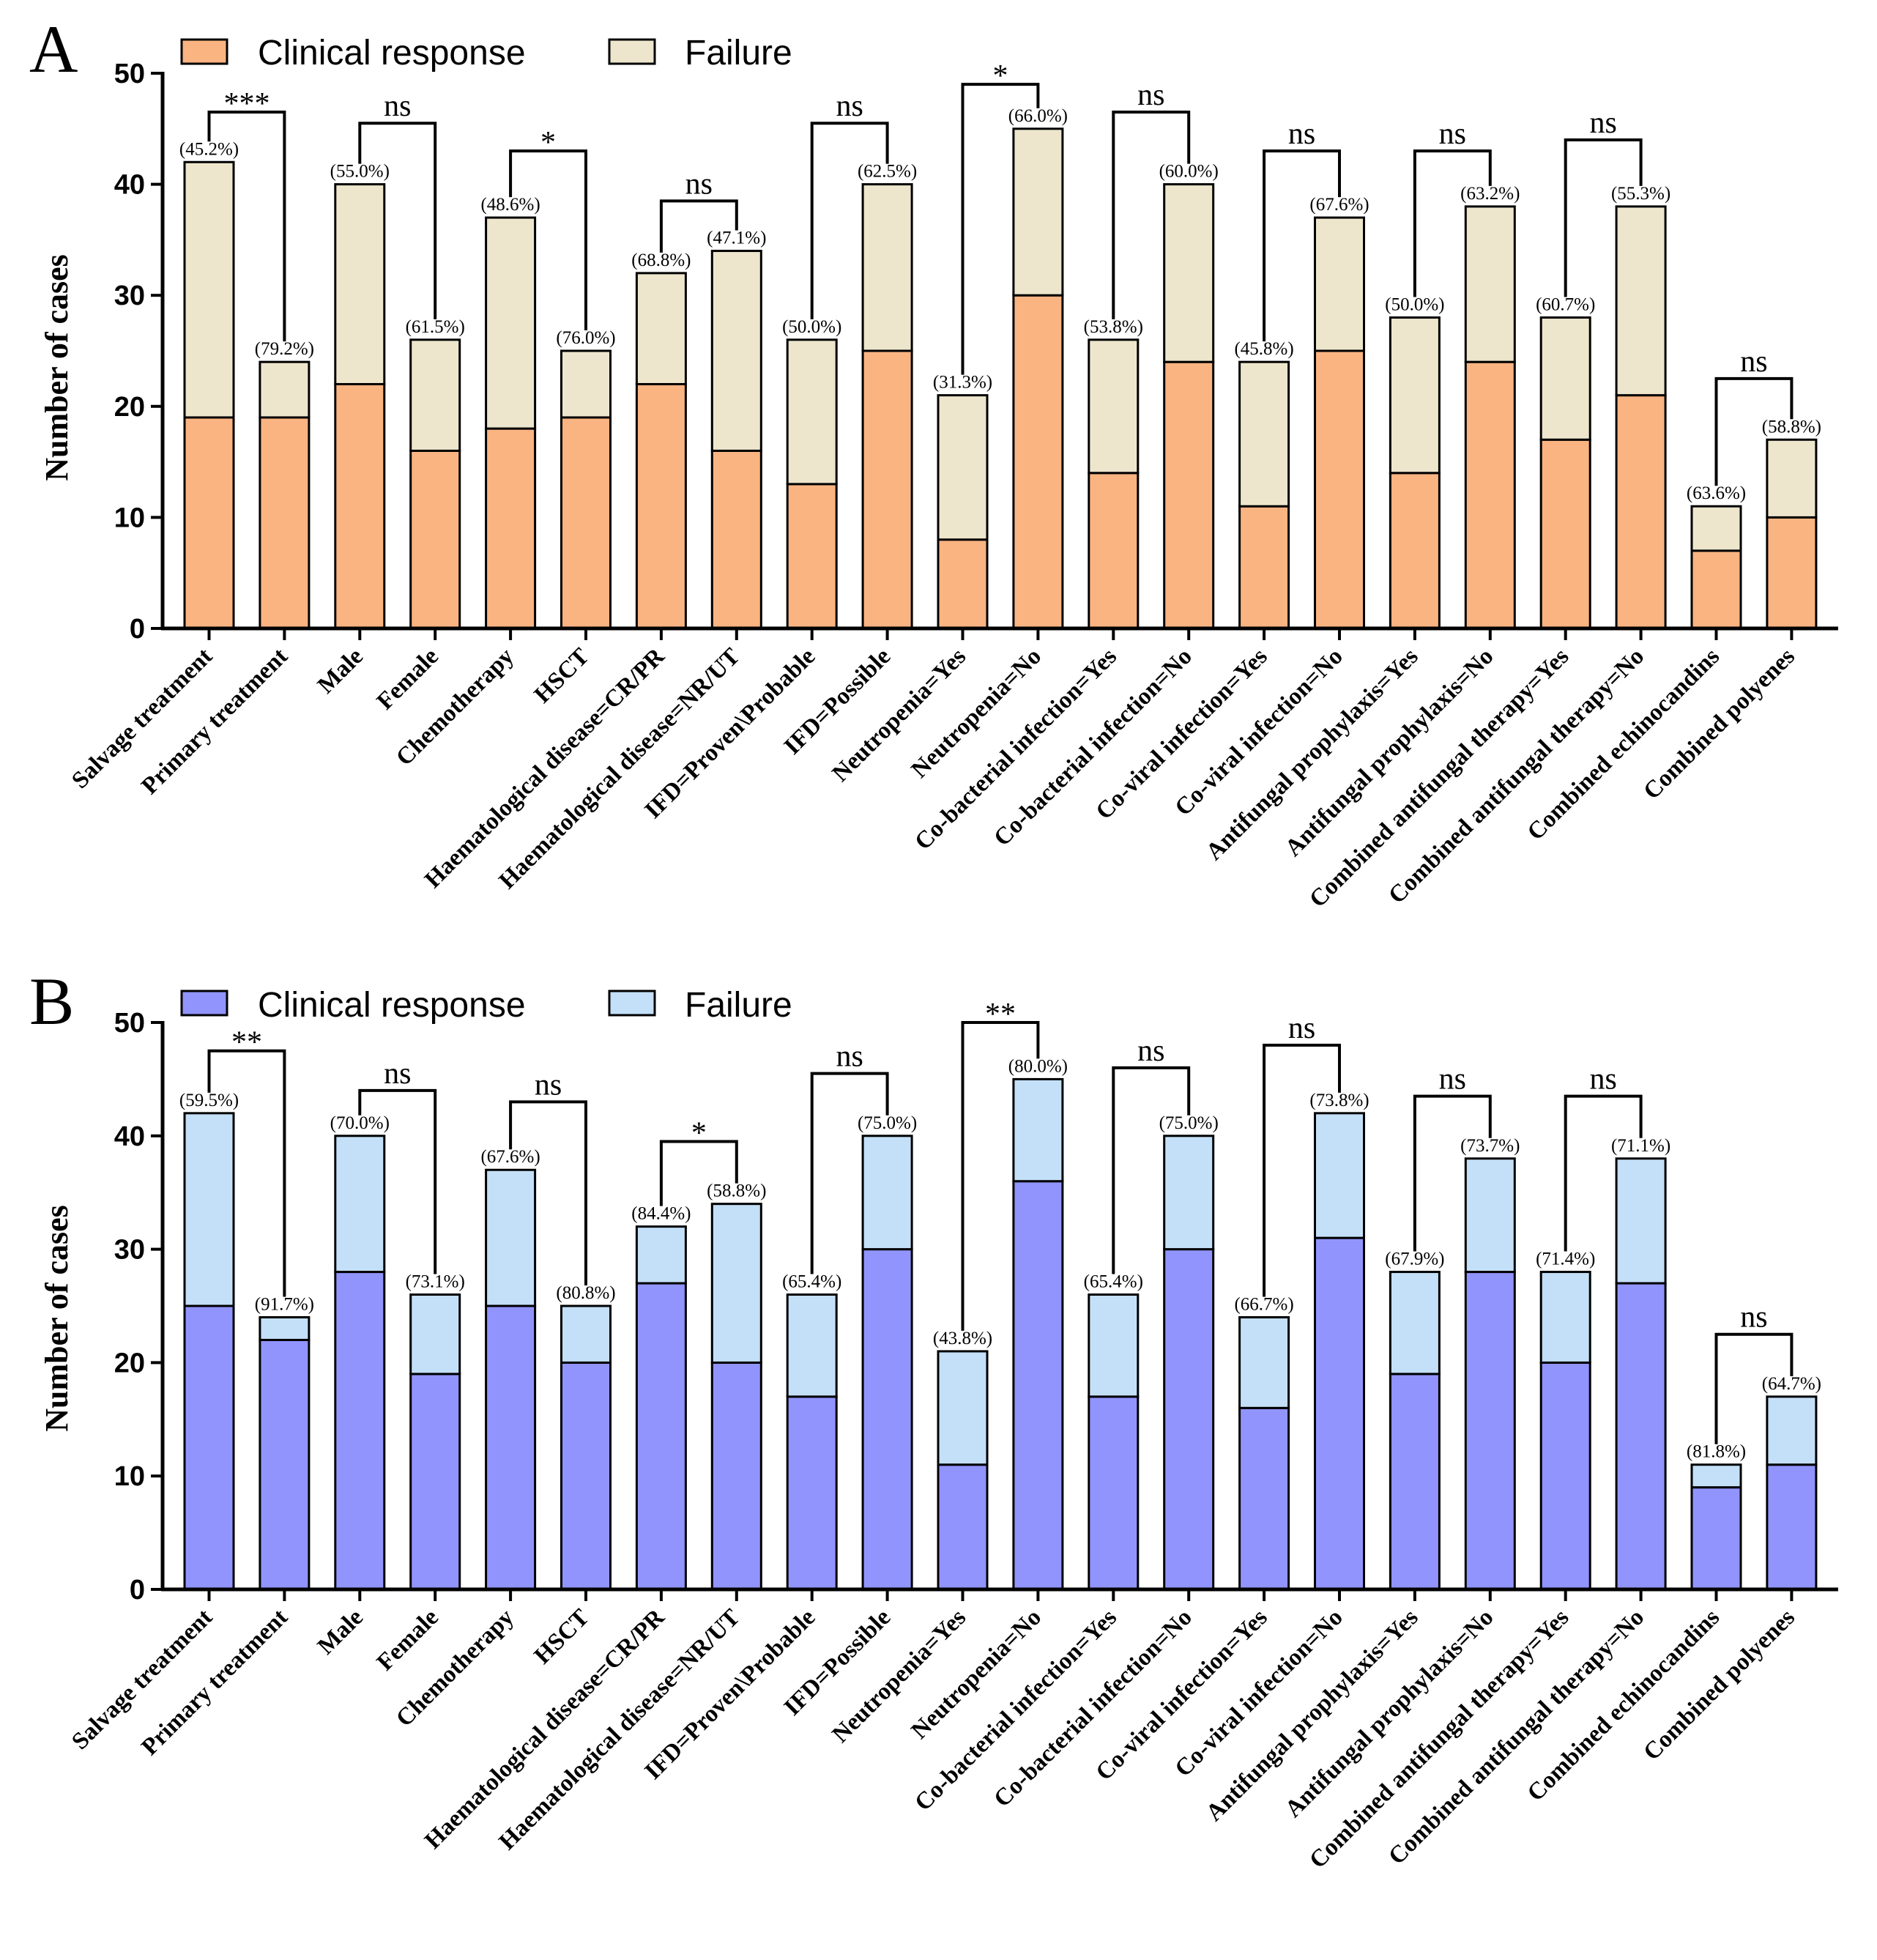 This screenshot has height=1960, width=1877. I want to click on x-tick-label: Neutropenia=No, so click(977, 1674).